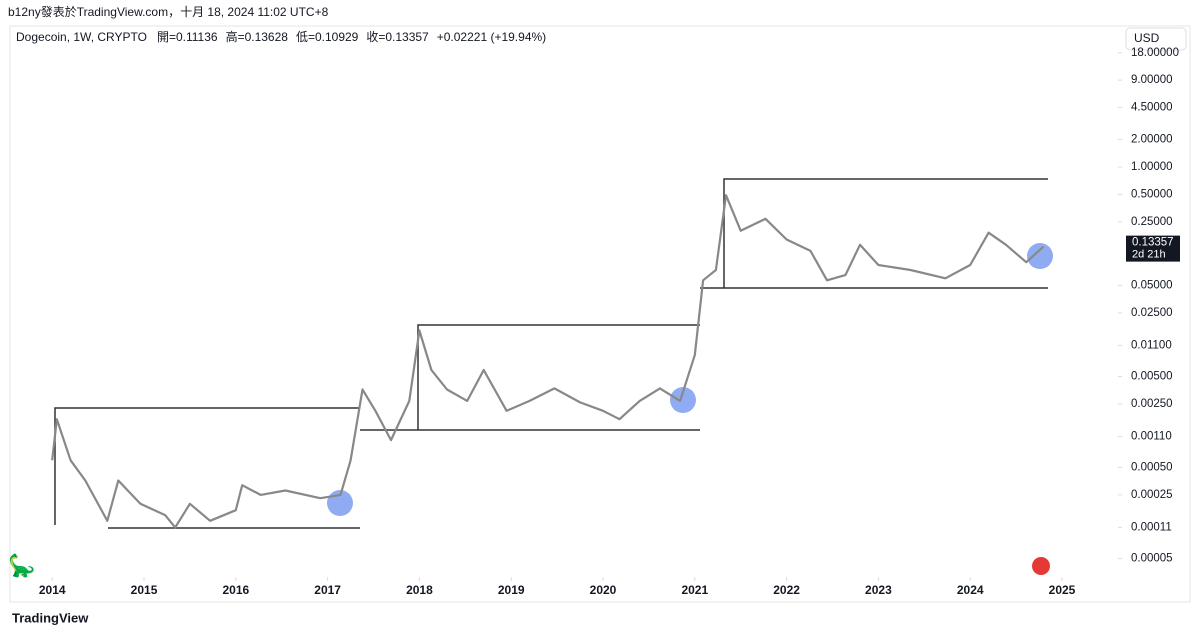  What do you see at coordinates (50, 617) in the screenshot?
I see `brand: TradingView` at bounding box center [50, 617].